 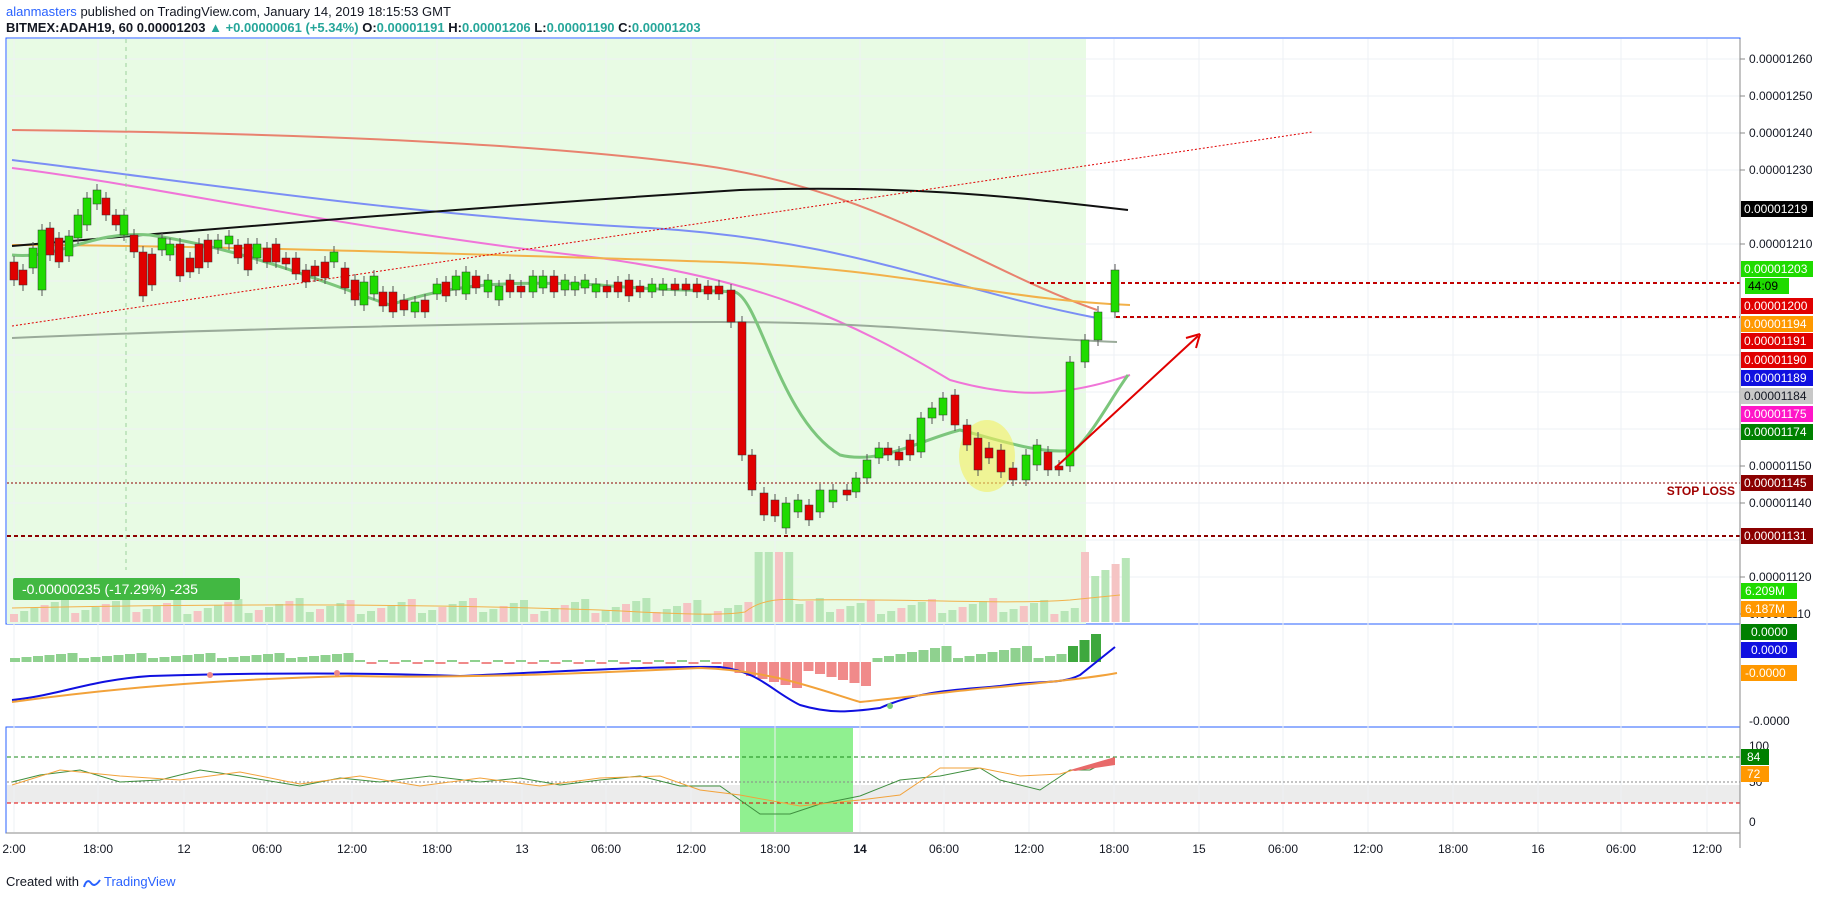 What do you see at coordinates (1776, 269) in the screenshot?
I see `price-marker-label: 0.00001203` at bounding box center [1776, 269].